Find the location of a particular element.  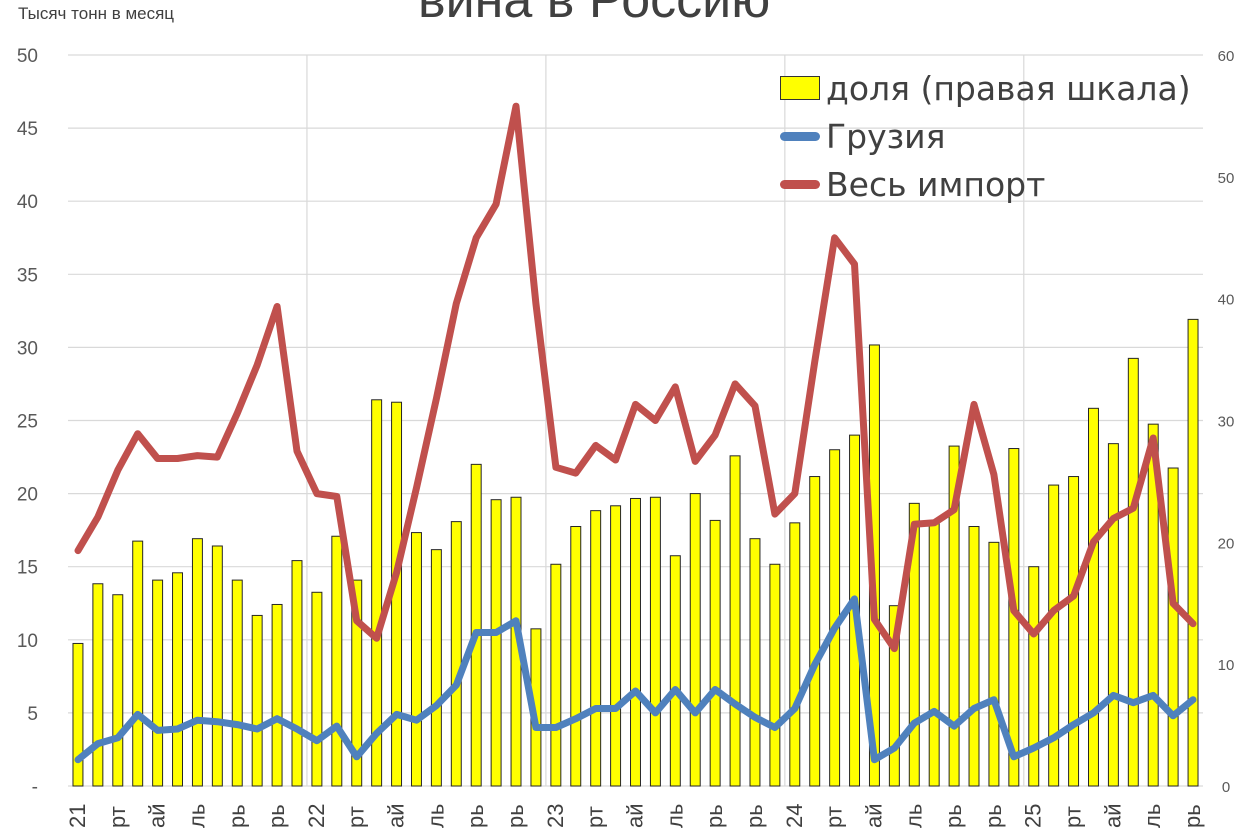

y-right-tick-label: 60 is located at coordinates (1226, 56).